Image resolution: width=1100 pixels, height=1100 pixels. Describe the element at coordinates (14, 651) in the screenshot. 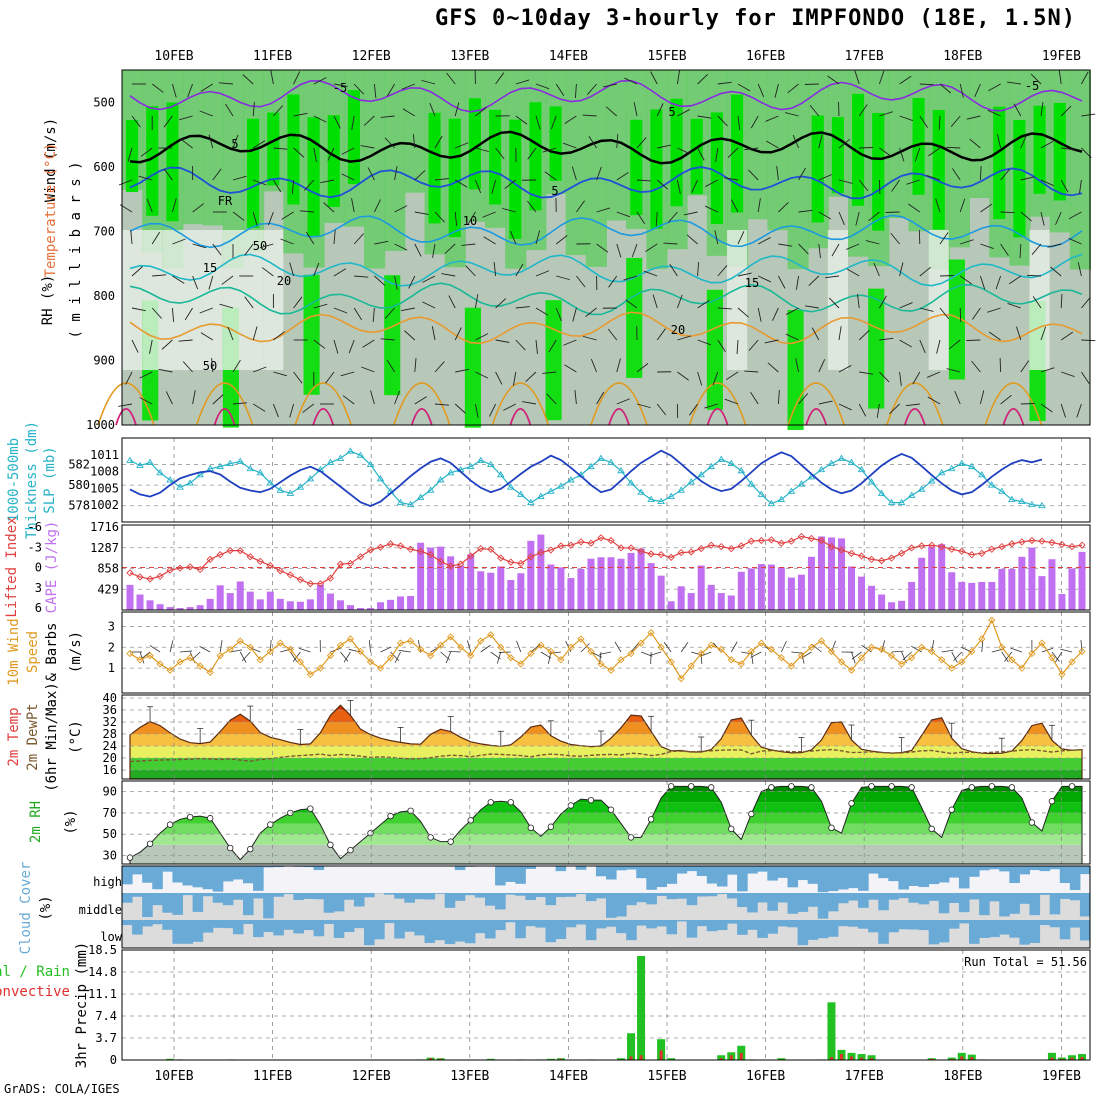

I see `wind10-axis-label: 10m Wind` at that location.